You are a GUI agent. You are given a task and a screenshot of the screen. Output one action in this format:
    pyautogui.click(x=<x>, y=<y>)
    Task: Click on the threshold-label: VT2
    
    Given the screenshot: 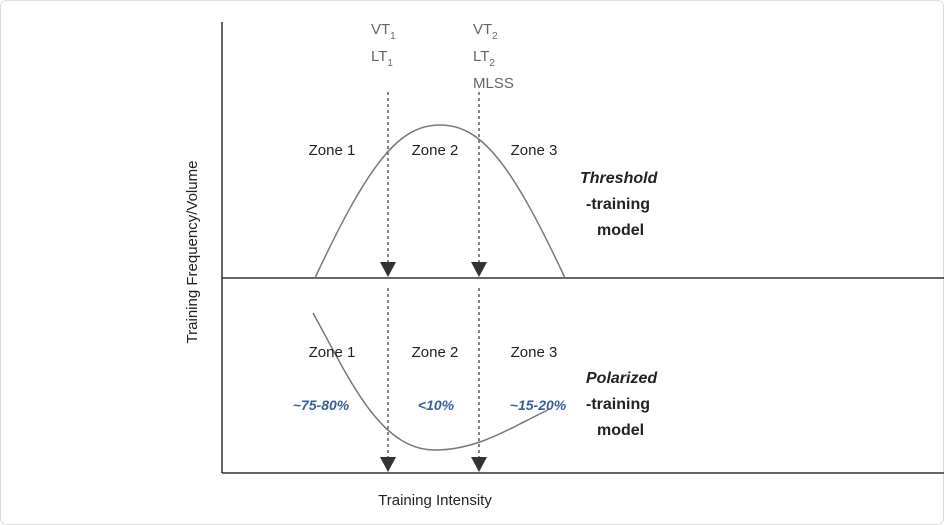 What is the action you would take?
    pyautogui.click(x=485, y=31)
    